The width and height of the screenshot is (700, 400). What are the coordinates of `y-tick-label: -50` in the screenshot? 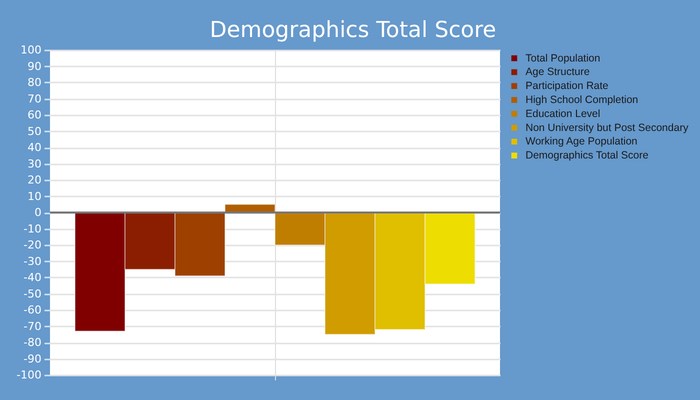 It's located at (33, 293).